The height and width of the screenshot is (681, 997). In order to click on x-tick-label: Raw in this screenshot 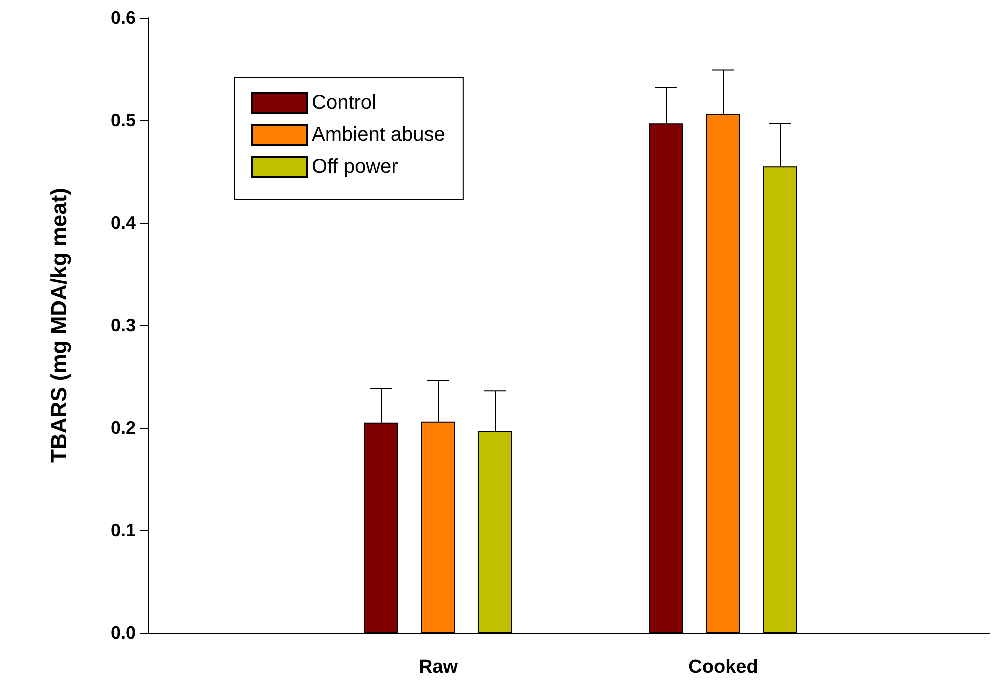, I will do `click(438, 667)`.